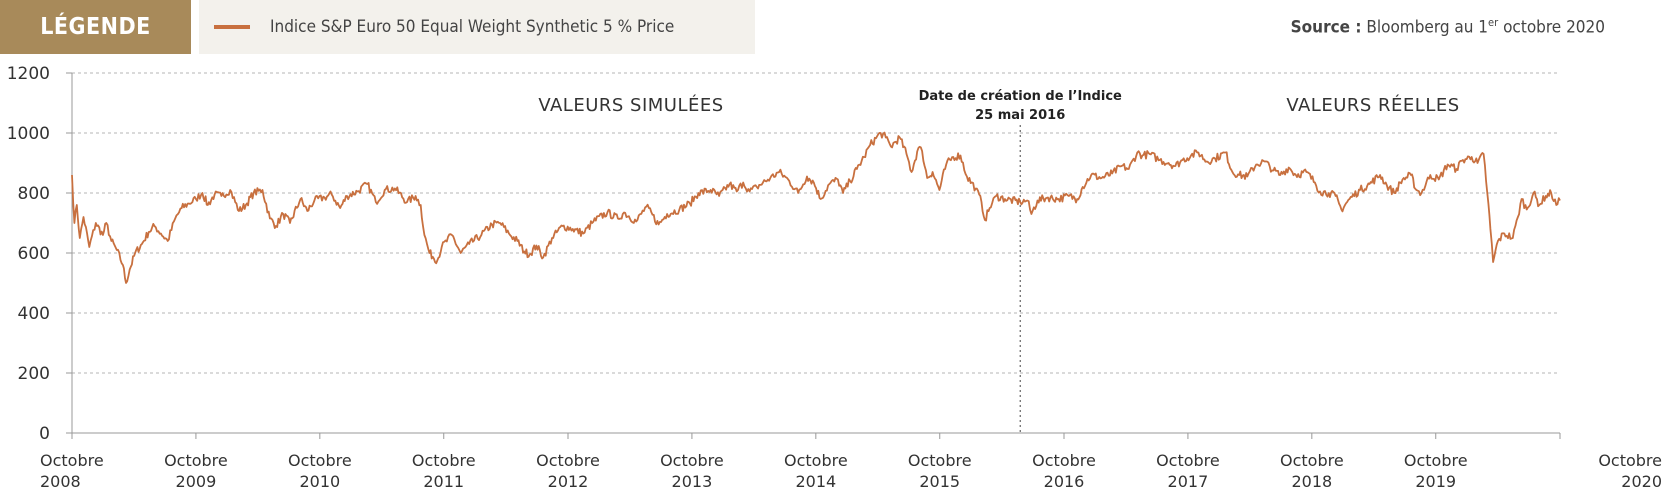 The image size is (1665, 495). Describe the element at coordinates (1326, 27) in the screenshot. I see `source-label: Source :` at that location.